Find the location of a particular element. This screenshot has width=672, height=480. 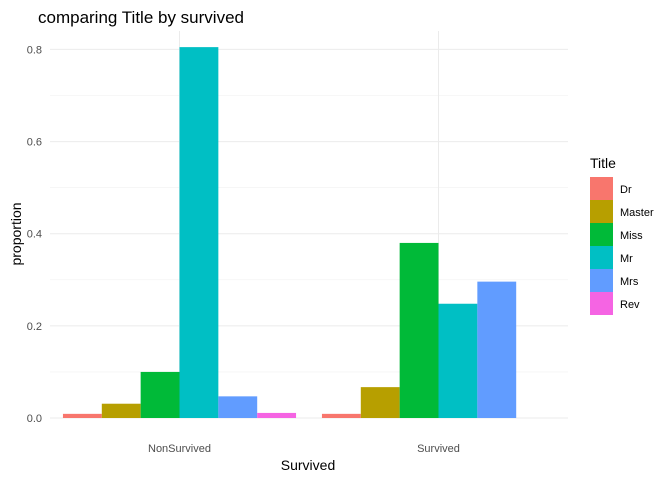

bar-mr-nonsurvived is located at coordinates (199, 232).